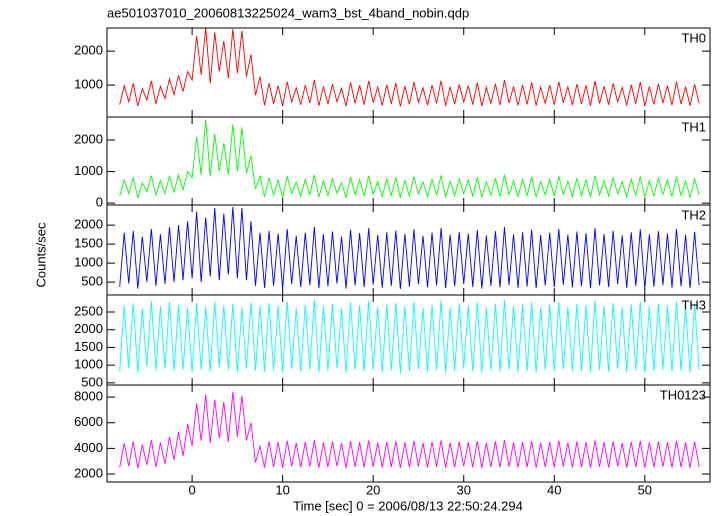 This screenshot has height=516, width=717. What do you see at coordinates (693, 126) in the screenshot?
I see `panel-label: TH1` at bounding box center [693, 126].